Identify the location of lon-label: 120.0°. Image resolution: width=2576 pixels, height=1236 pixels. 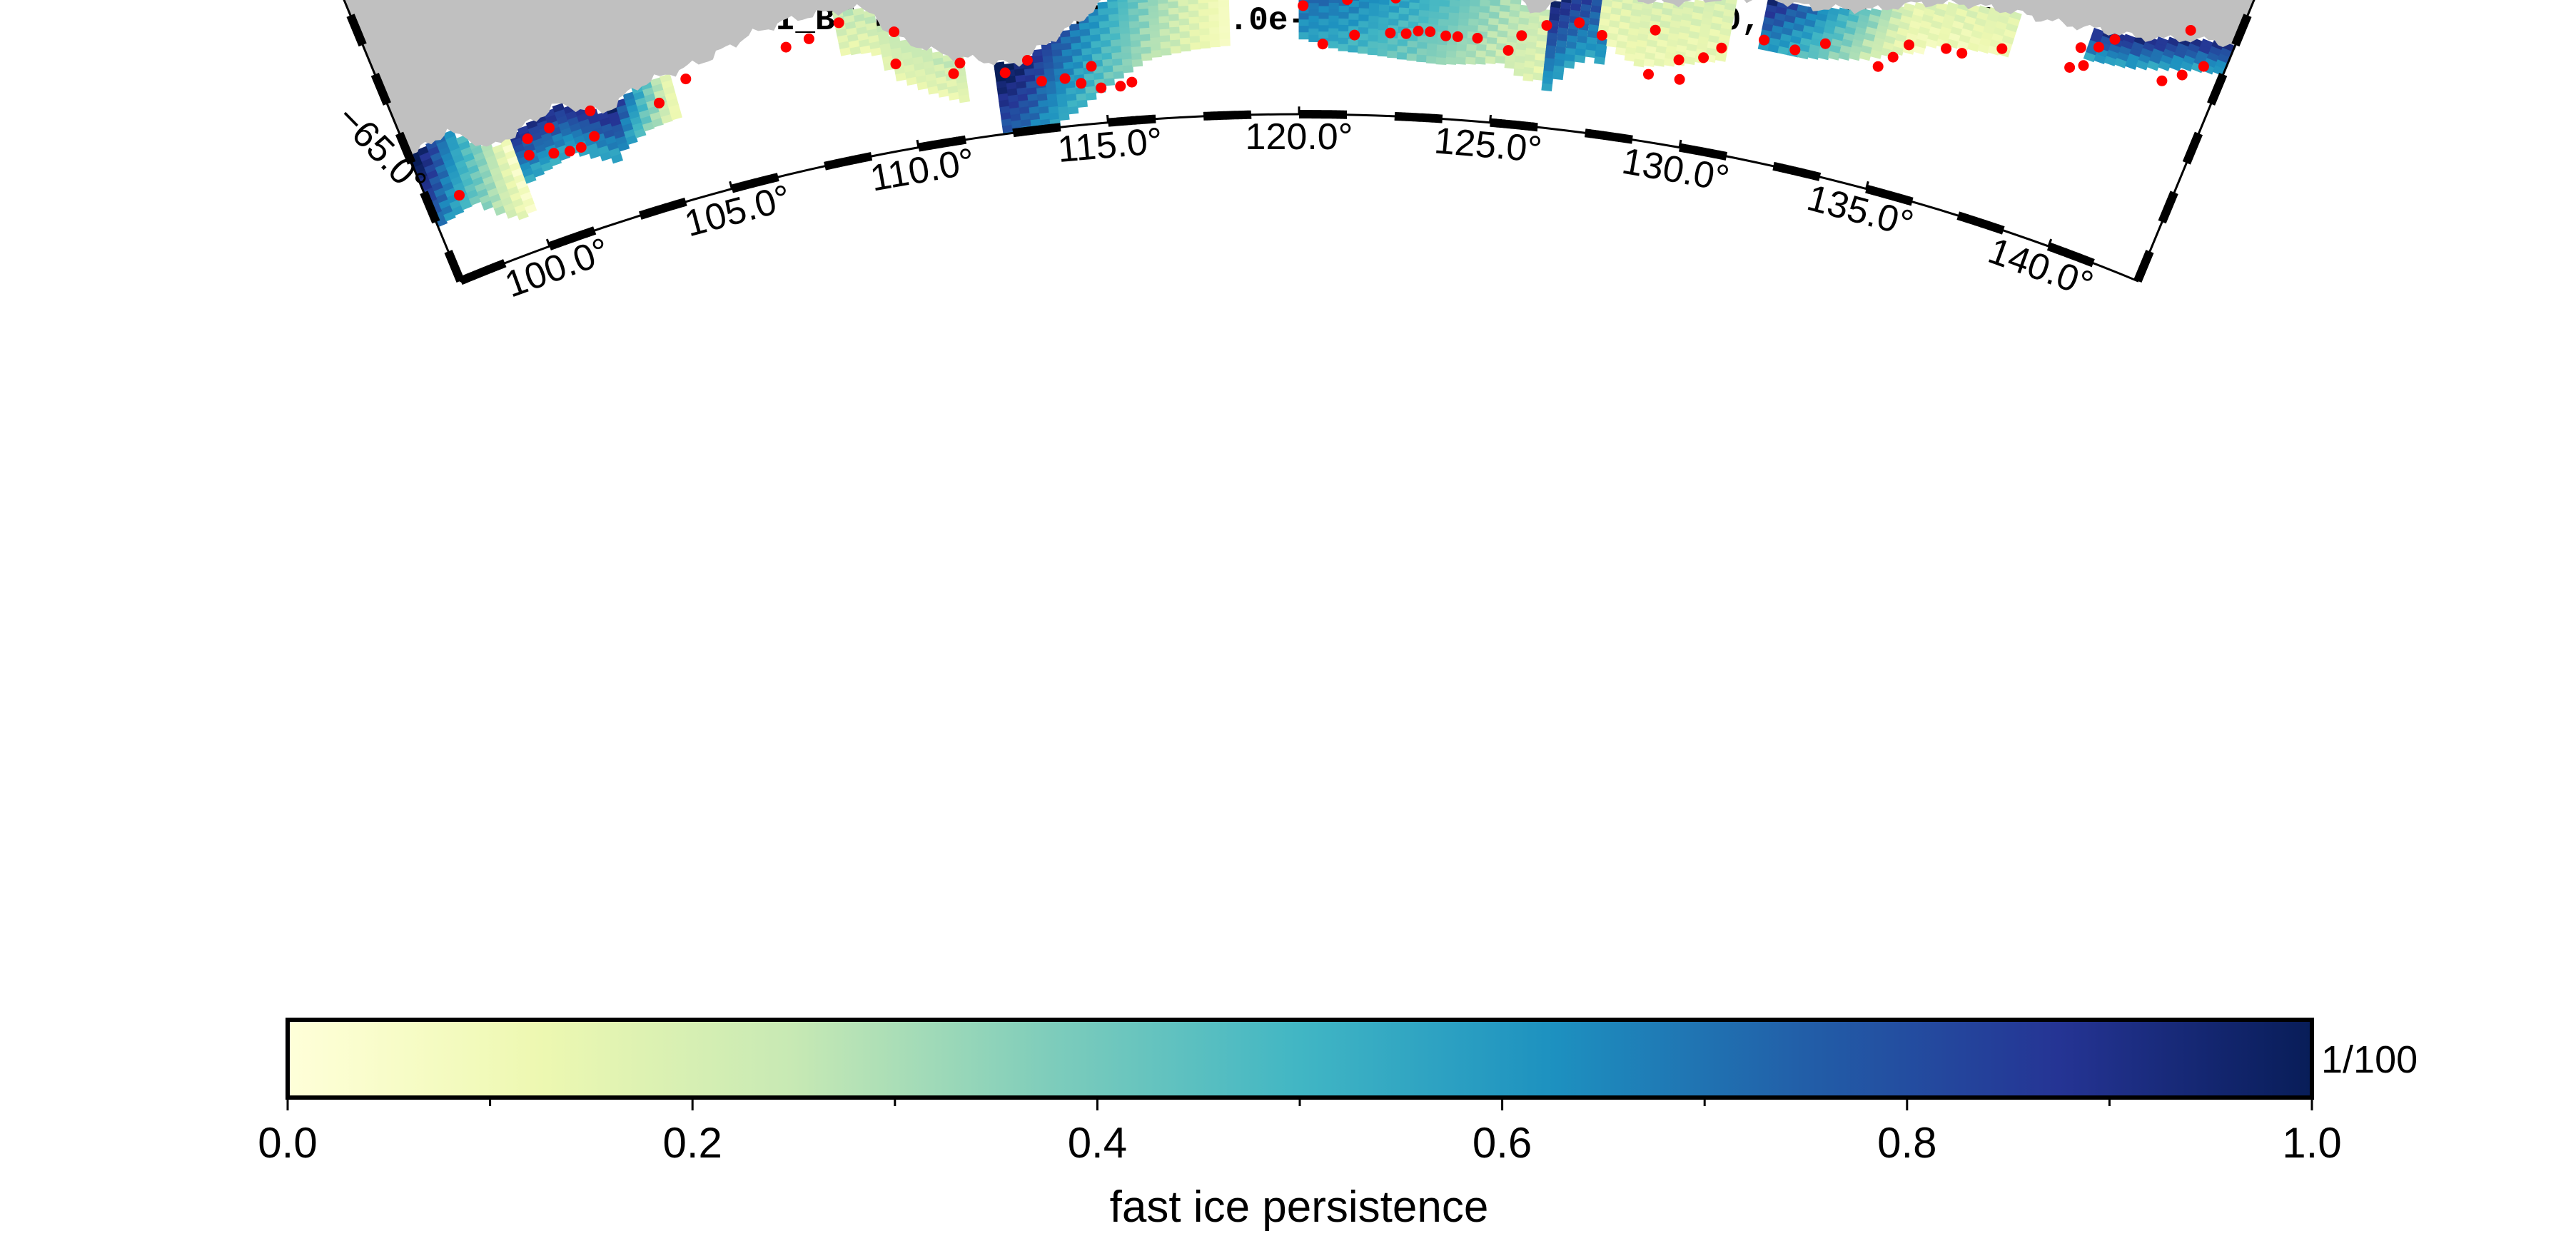
(1299, 137).